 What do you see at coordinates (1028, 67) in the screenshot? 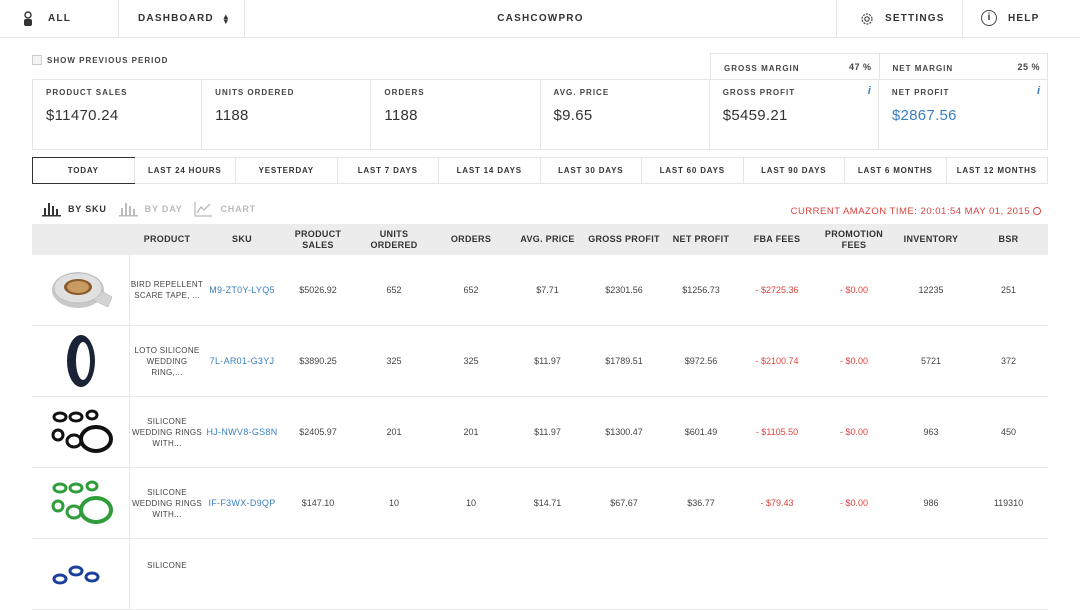
I see `net-margin-value: 25 %` at bounding box center [1028, 67].